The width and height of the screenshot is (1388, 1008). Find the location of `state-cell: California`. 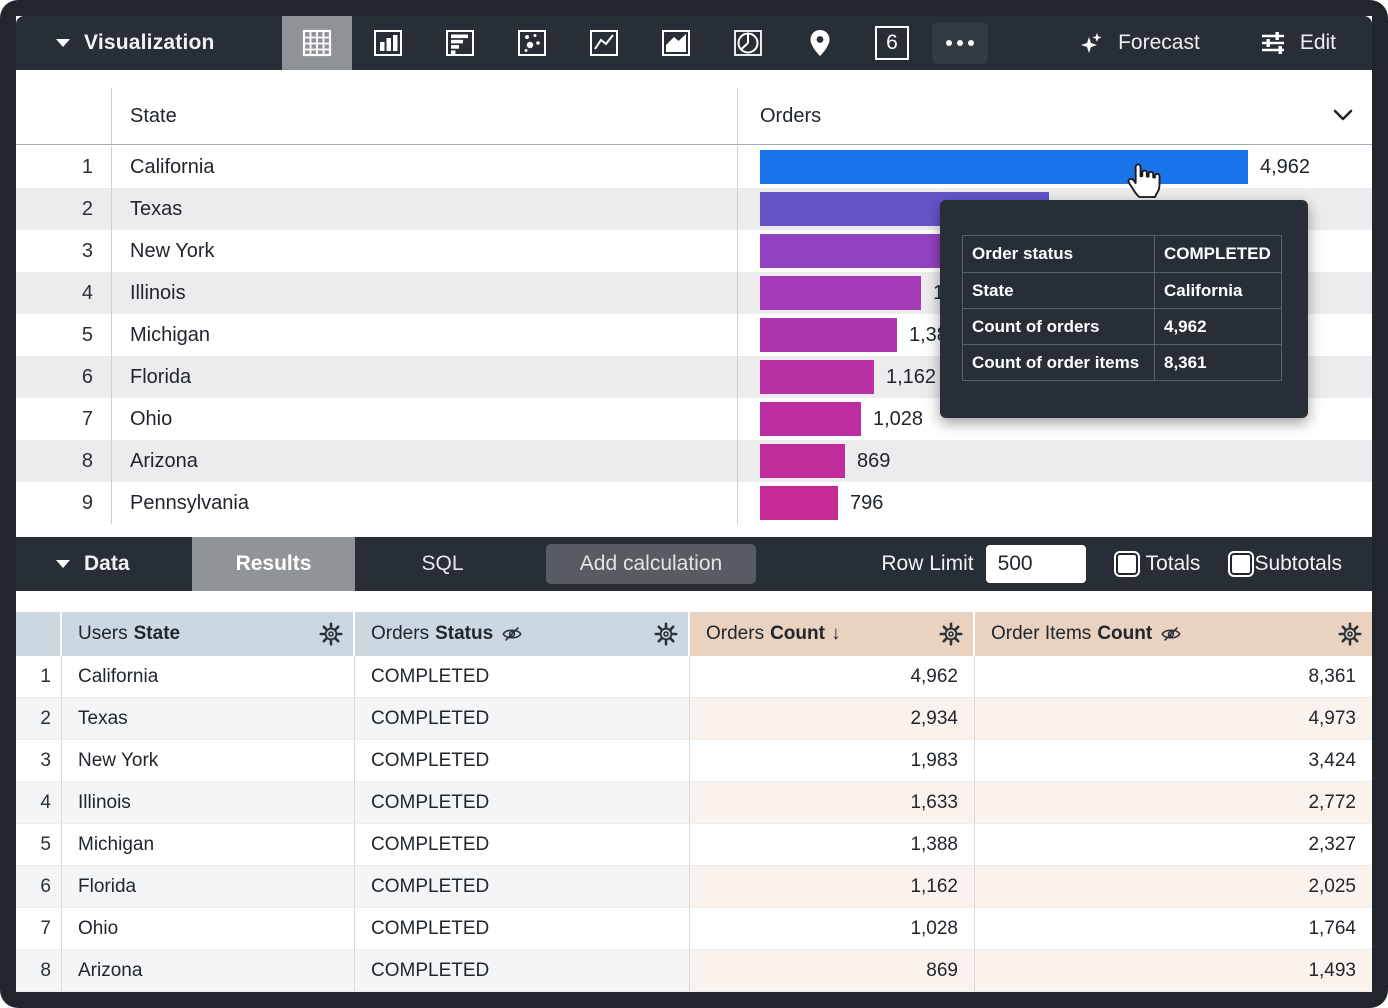

state-cell: California is located at coordinates (208, 676).